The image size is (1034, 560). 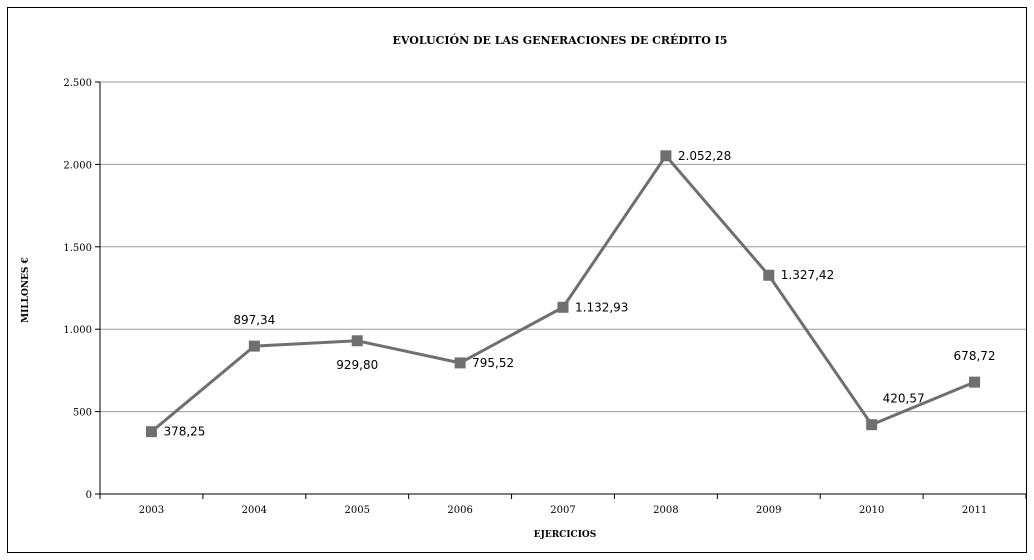 What do you see at coordinates (357, 365) in the screenshot?
I see `data-label: 929,80` at bounding box center [357, 365].